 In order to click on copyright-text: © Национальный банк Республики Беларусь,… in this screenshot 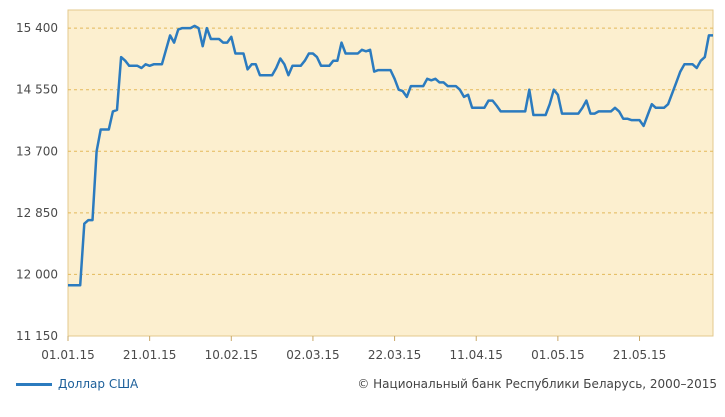, I will do `click(537, 384)`.